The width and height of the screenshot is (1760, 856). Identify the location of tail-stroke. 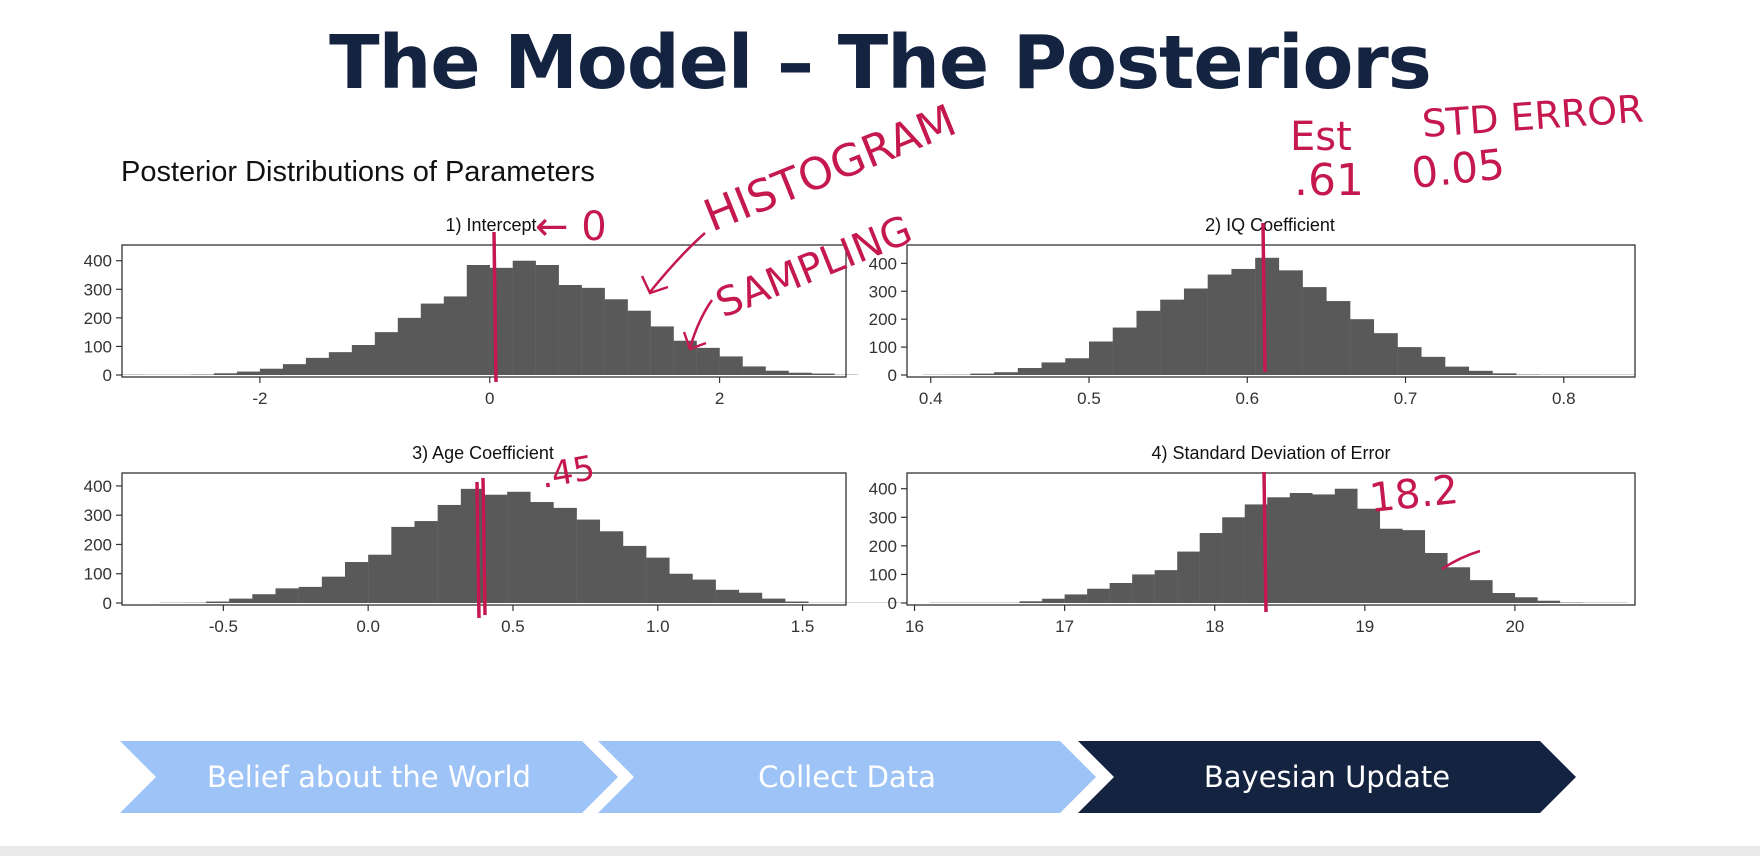
(1461, 560).